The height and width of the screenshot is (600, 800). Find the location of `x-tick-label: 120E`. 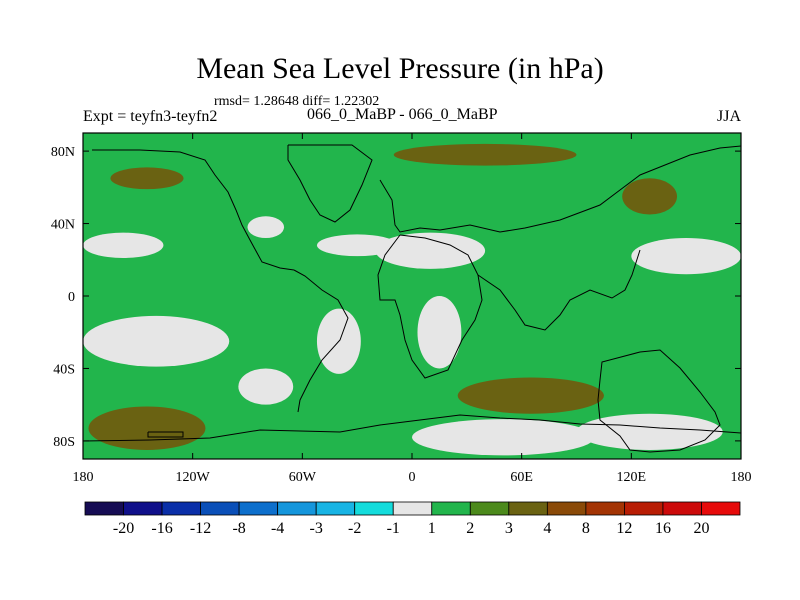

x-tick-label: 120E is located at coordinates (632, 477).